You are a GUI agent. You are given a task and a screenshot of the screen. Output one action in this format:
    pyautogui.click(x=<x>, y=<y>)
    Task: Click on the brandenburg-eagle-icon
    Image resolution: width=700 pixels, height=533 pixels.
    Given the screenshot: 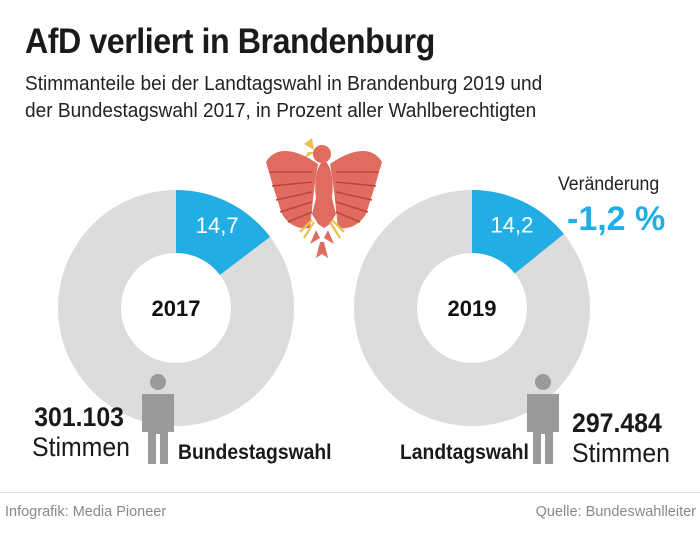 What is the action you would take?
    pyautogui.click(x=324, y=198)
    